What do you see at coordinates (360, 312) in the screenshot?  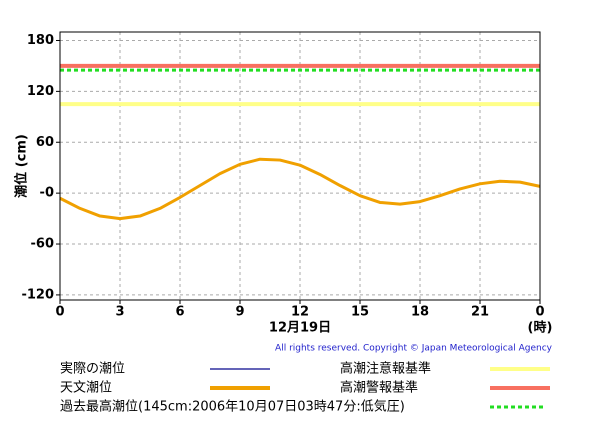 I see `x-tick-label: 15` at bounding box center [360, 312].